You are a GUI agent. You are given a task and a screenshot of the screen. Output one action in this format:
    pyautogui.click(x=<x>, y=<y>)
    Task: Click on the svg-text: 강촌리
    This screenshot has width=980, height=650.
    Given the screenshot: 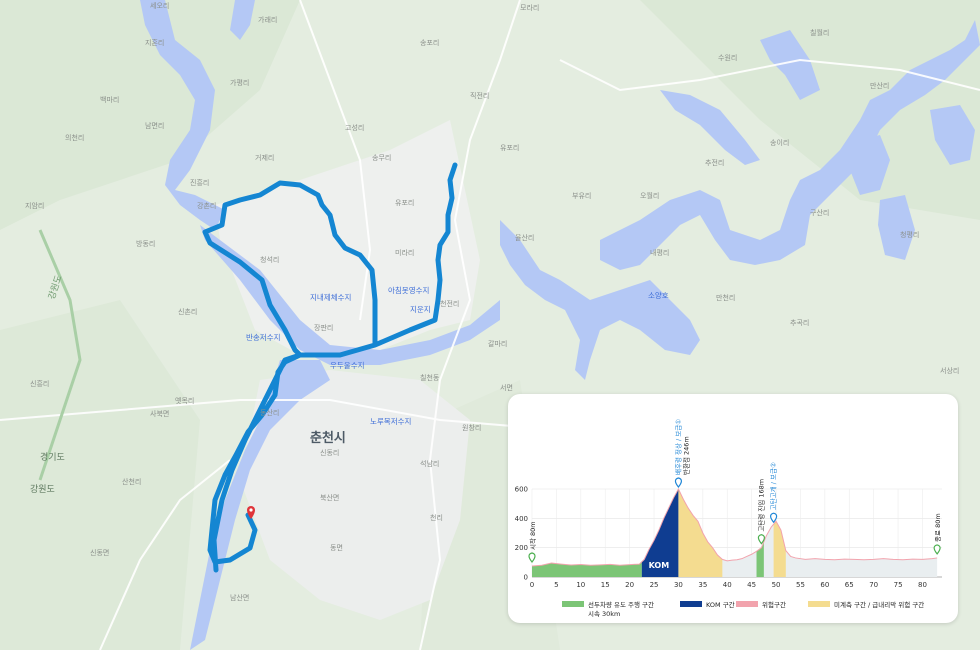 What is the action you would take?
    pyautogui.click(x=206, y=205)
    